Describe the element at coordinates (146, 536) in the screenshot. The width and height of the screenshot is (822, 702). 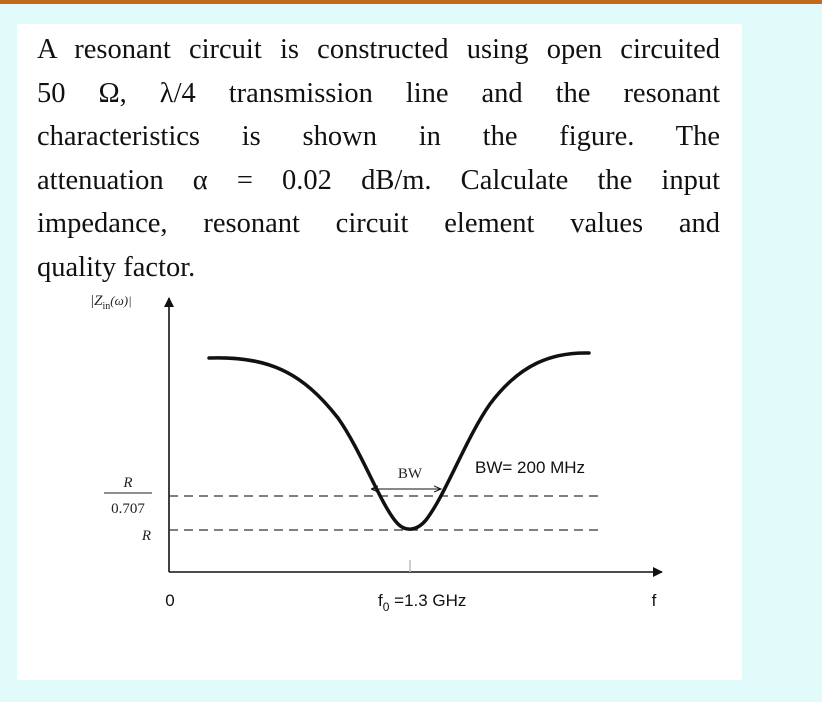
I see `level-lower-label: R` at that location.